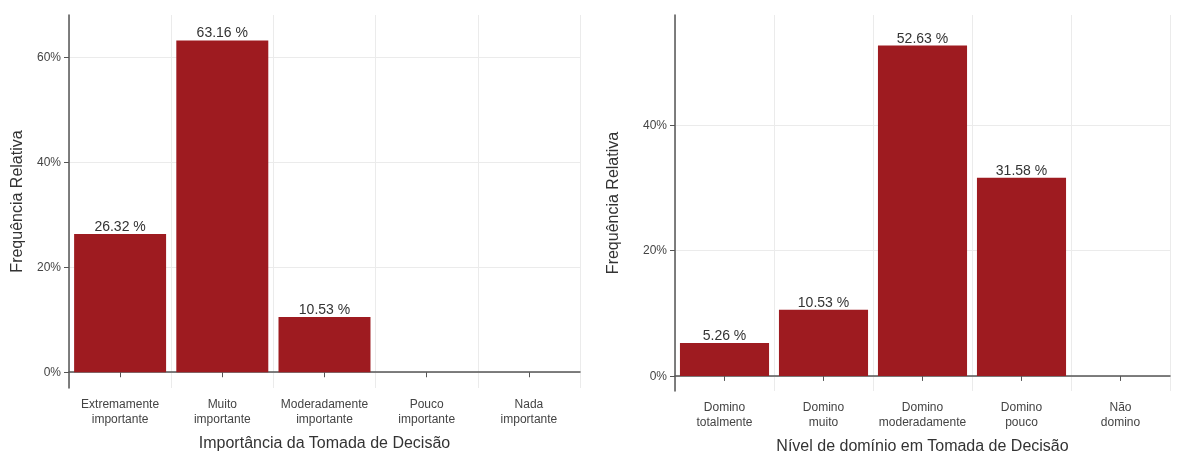  Describe the element at coordinates (1120, 414) in the screenshot. I see `x-tick-label: Não domino` at that location.